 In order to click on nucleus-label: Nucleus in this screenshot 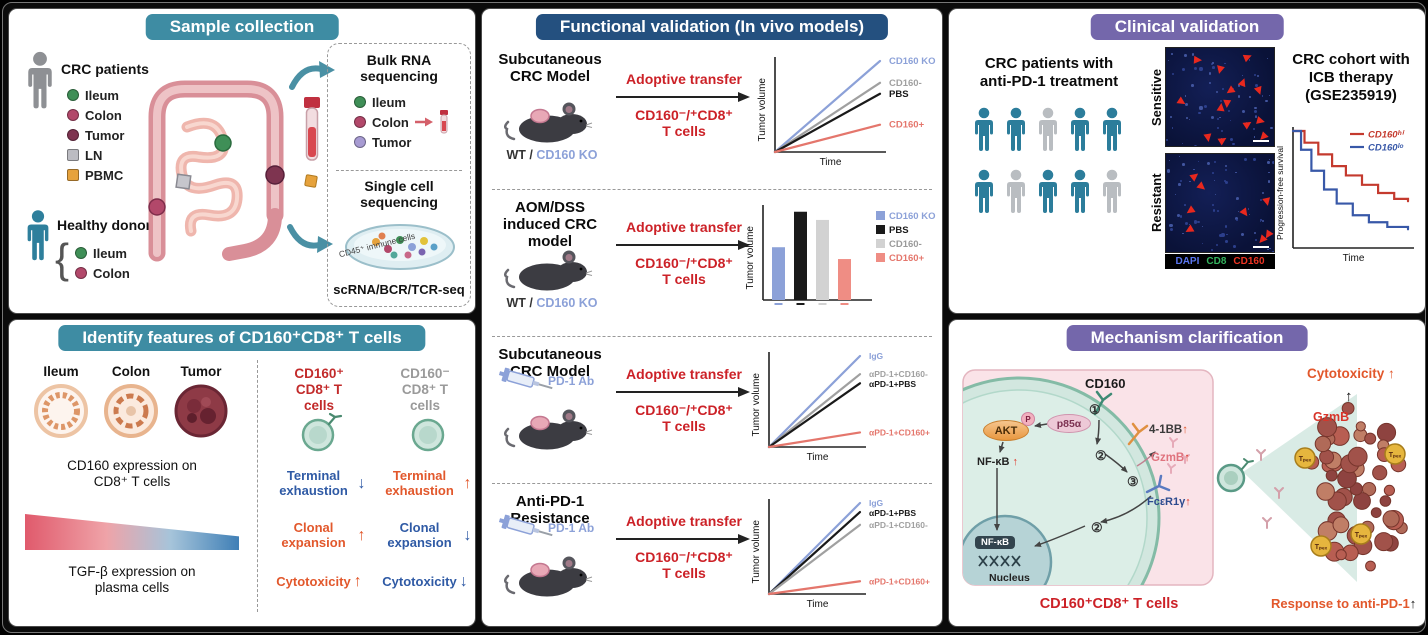, I will do `click(1009, 578)`.